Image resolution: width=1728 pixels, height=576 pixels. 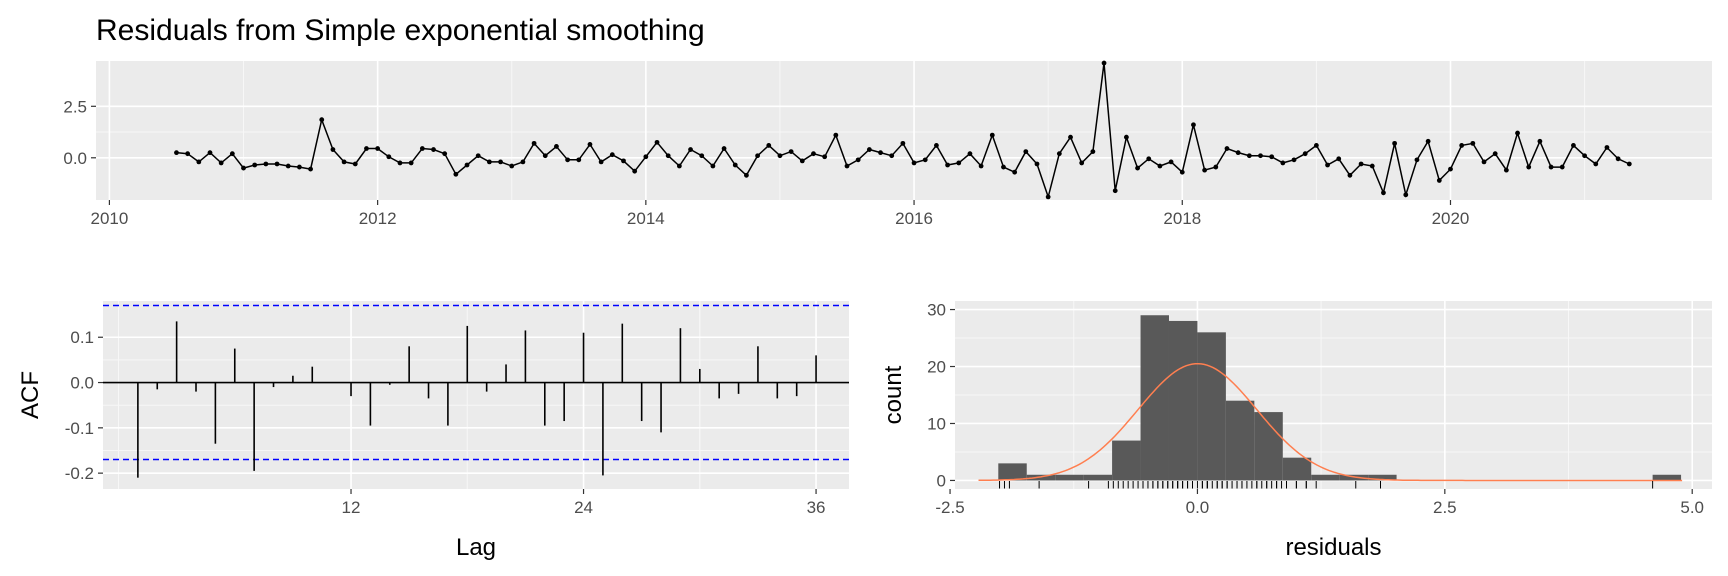 What do you see at coordinates (1182, 218) in the screenshot?
I see `x-tick-label: 2018` at bounding box center [1182, 218].